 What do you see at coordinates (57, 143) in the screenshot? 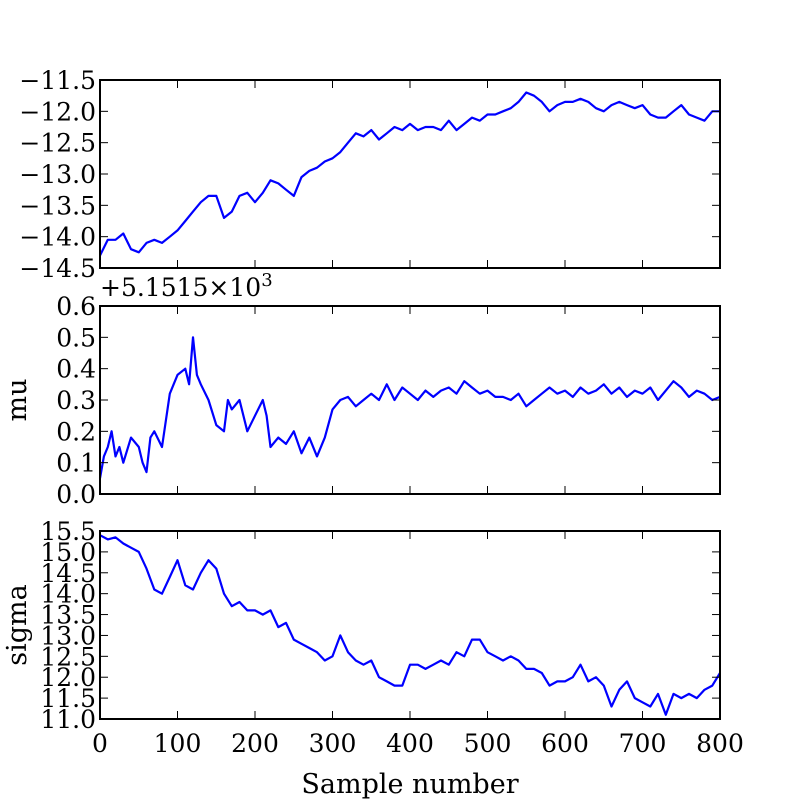
I see `y-tick-label: −12.5` at bounding box center [57, 143].